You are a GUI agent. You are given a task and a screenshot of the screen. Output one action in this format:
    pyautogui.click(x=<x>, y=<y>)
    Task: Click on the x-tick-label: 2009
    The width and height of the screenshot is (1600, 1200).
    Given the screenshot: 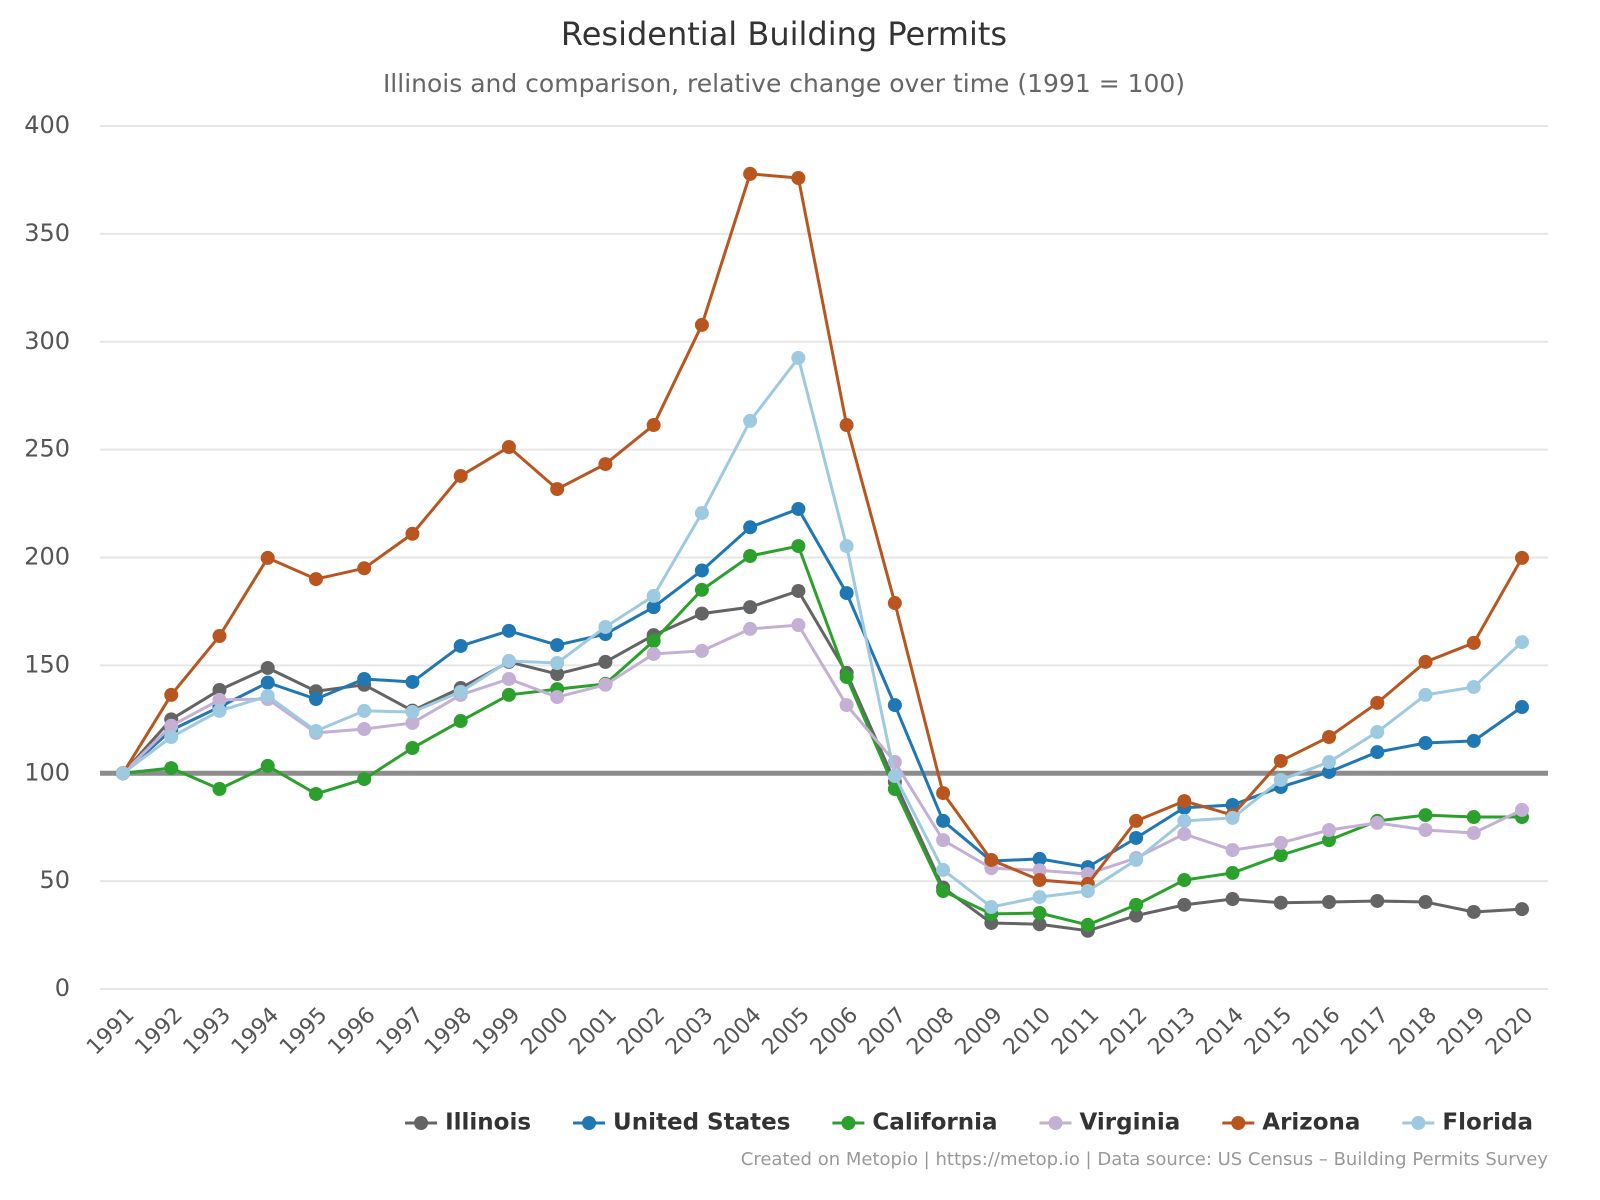 What is the action you would take?
    pyautogui.click(x=979, y=1031)
    